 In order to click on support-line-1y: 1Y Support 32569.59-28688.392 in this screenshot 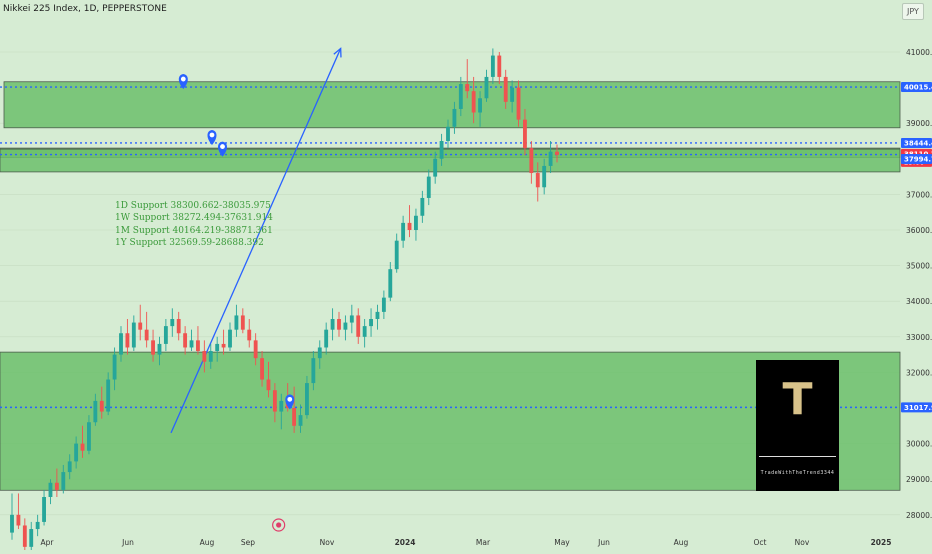, I will do `click(189, 242)`.